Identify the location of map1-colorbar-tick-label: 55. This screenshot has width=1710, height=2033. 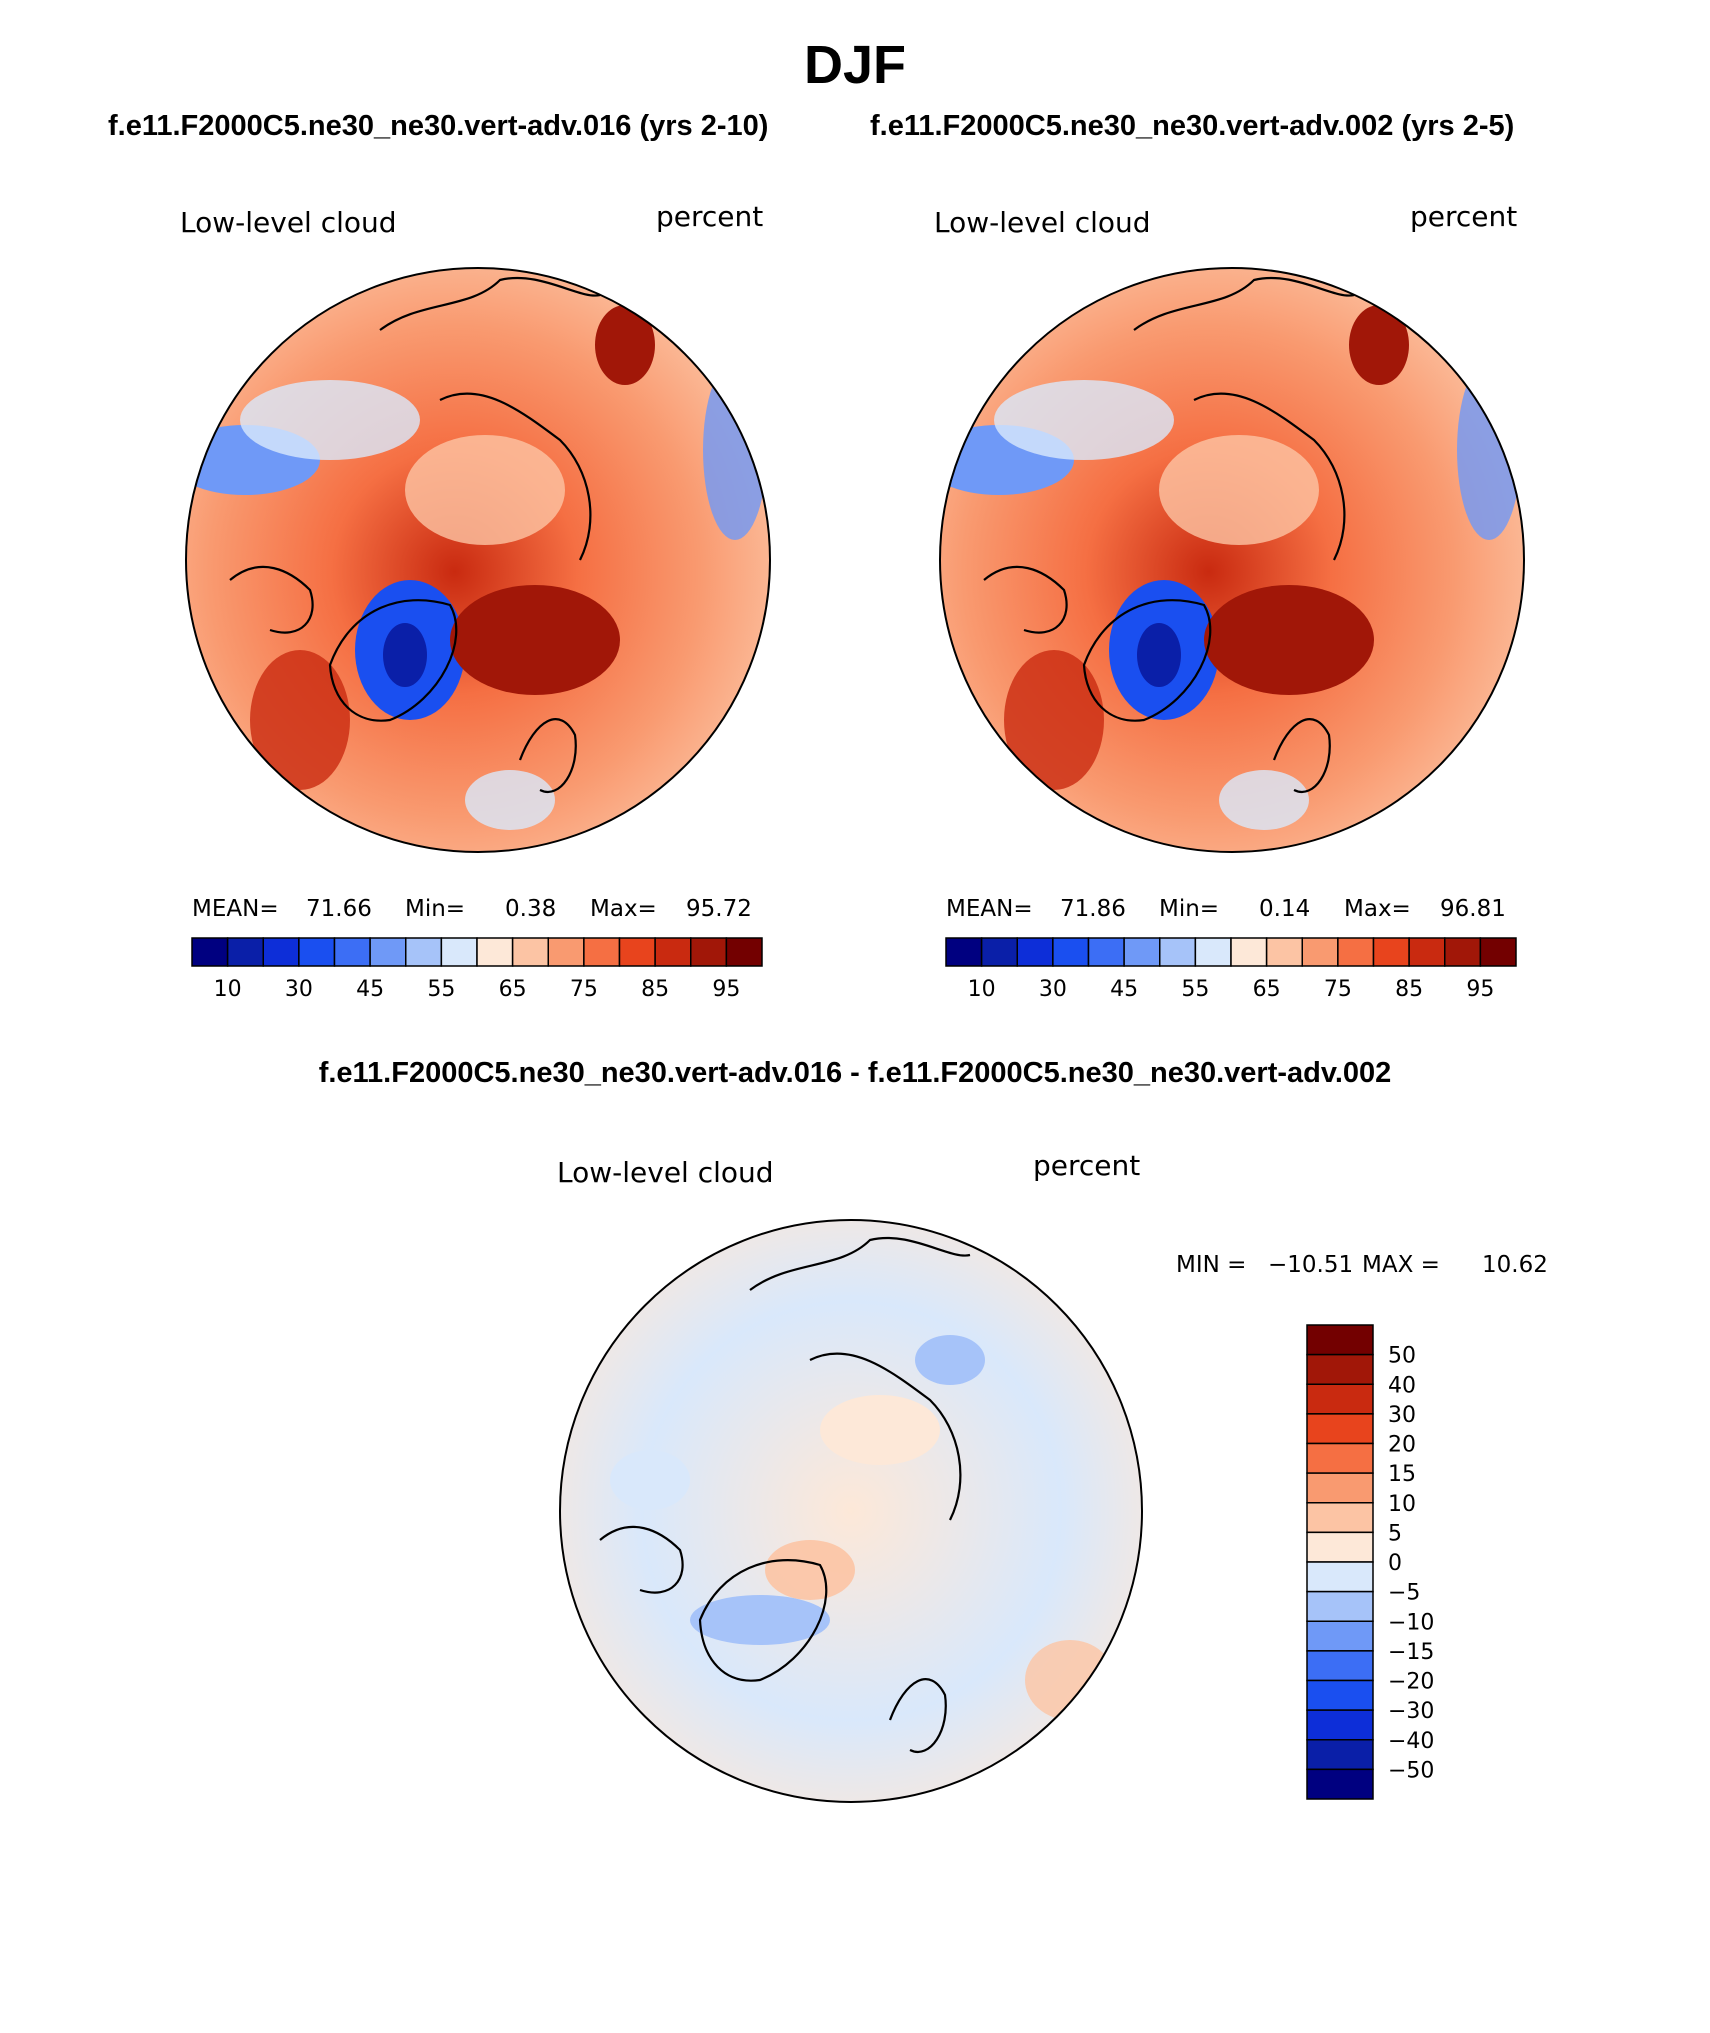
(441, 989).